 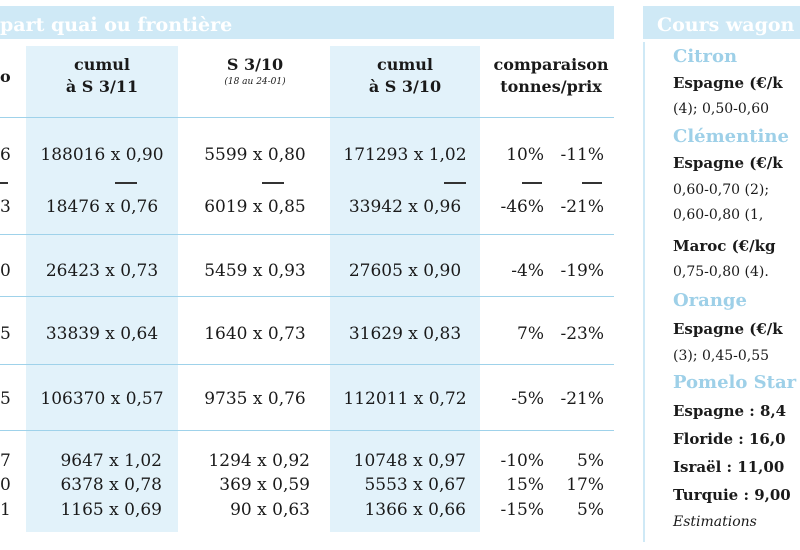 What do you see at coordinates (307, 22) in the screenshot?
I see `table-title-bar: part quai ou frontière` at bounding box center [307, 22].